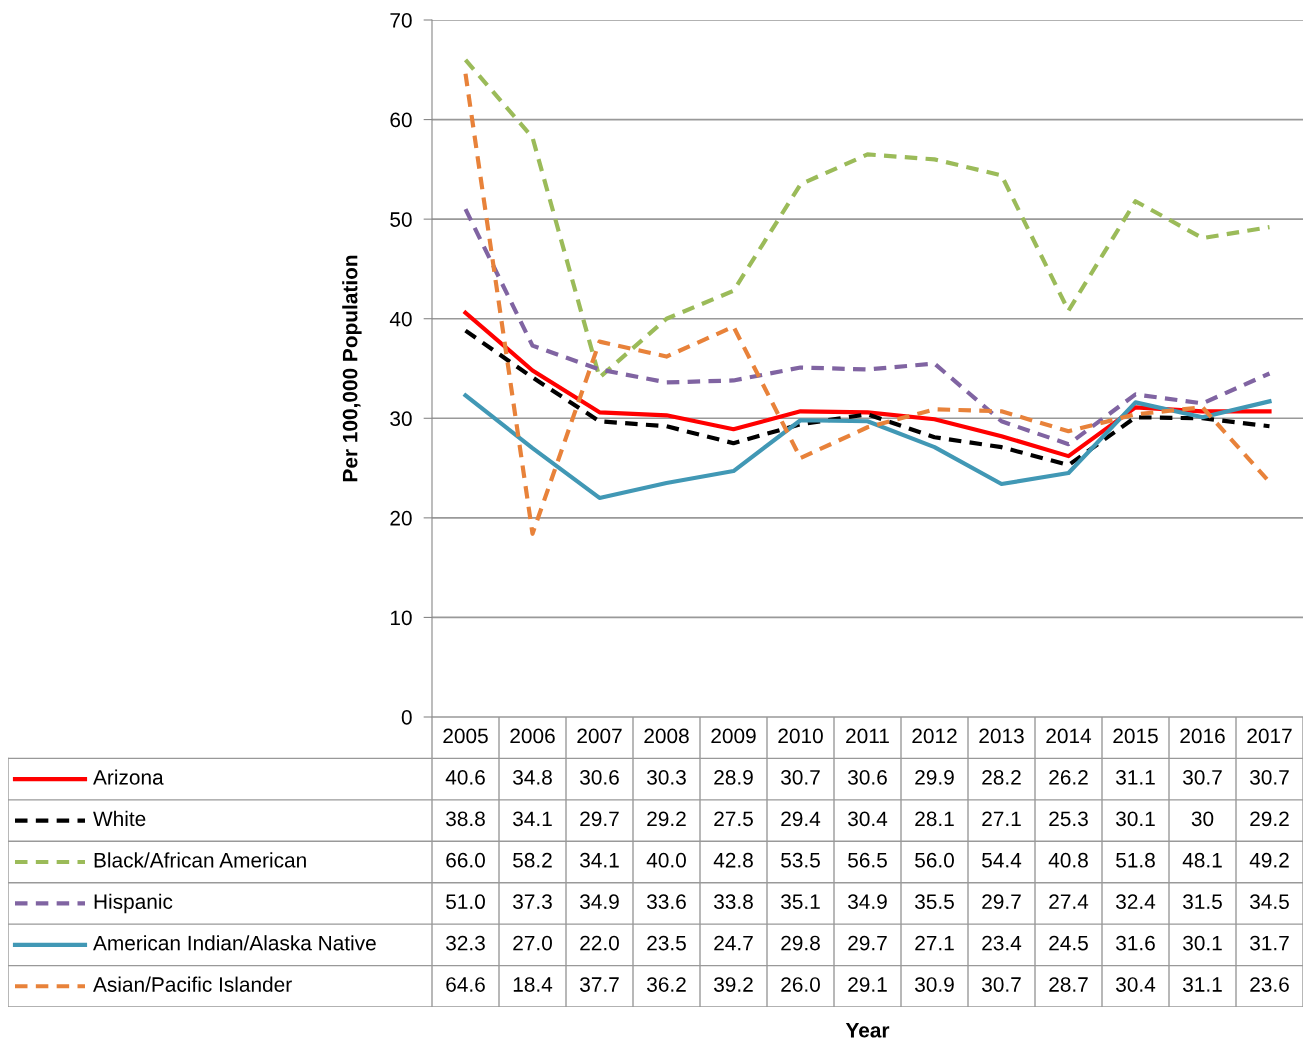 The image size is (1307, 1049). What do you see at coordinates (1135, 860) in the screenshot?
I see `data-label: 51.8` at bounding box center [1135, 860].